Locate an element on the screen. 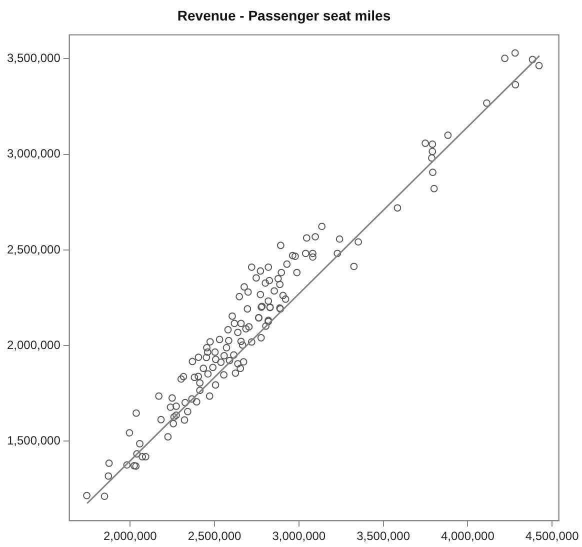 The height and width of the screenshot is (547, 582). y-tick-label: 3,000,000 is located at coordinates (33, 153).